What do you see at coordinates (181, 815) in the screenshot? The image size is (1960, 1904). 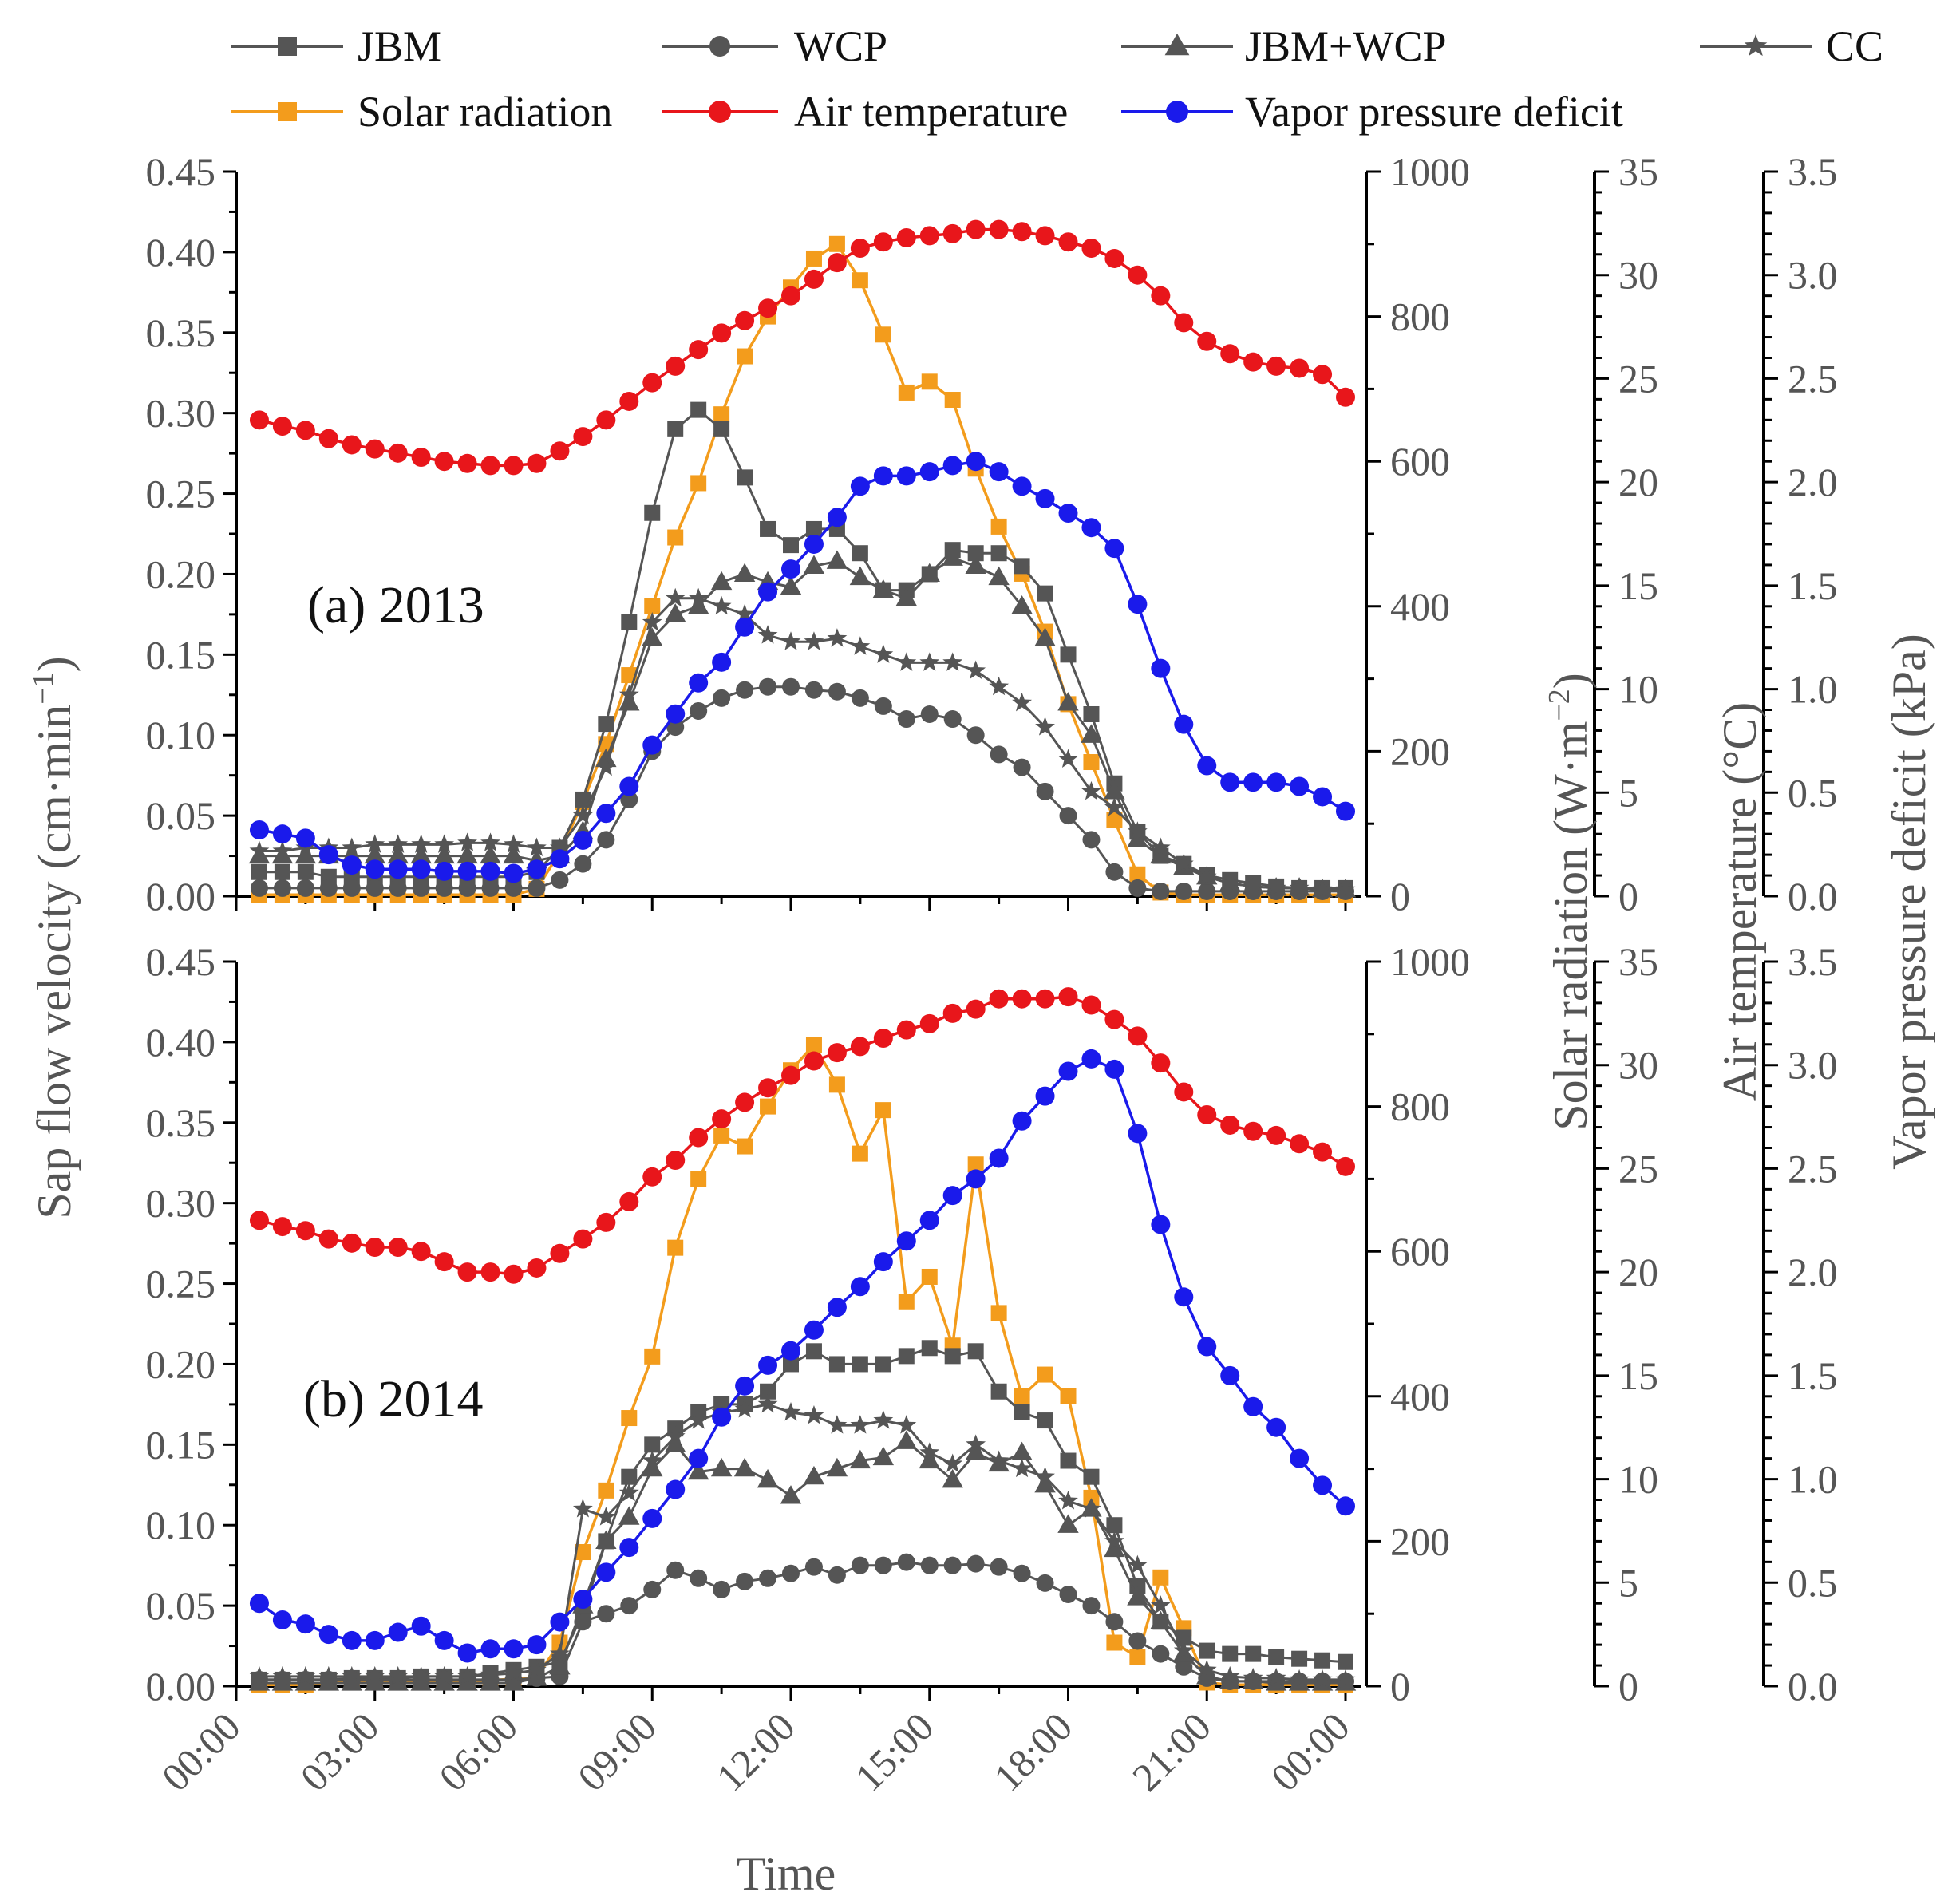 I see `sap-tick-label: 0.05` at bounding box center [181, 815].